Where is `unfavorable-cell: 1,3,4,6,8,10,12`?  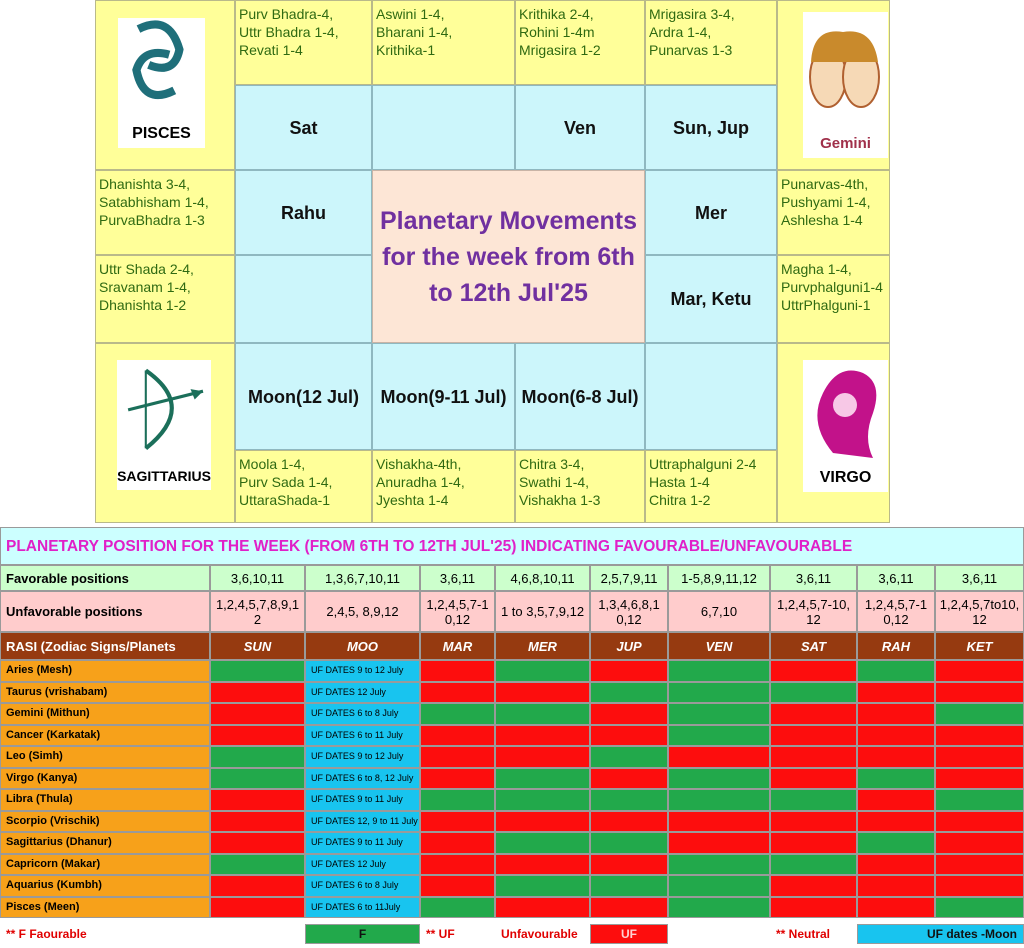
unfavorable-cell: 1,3,4,6,8,10,12 is located at coordinates (629, 611).